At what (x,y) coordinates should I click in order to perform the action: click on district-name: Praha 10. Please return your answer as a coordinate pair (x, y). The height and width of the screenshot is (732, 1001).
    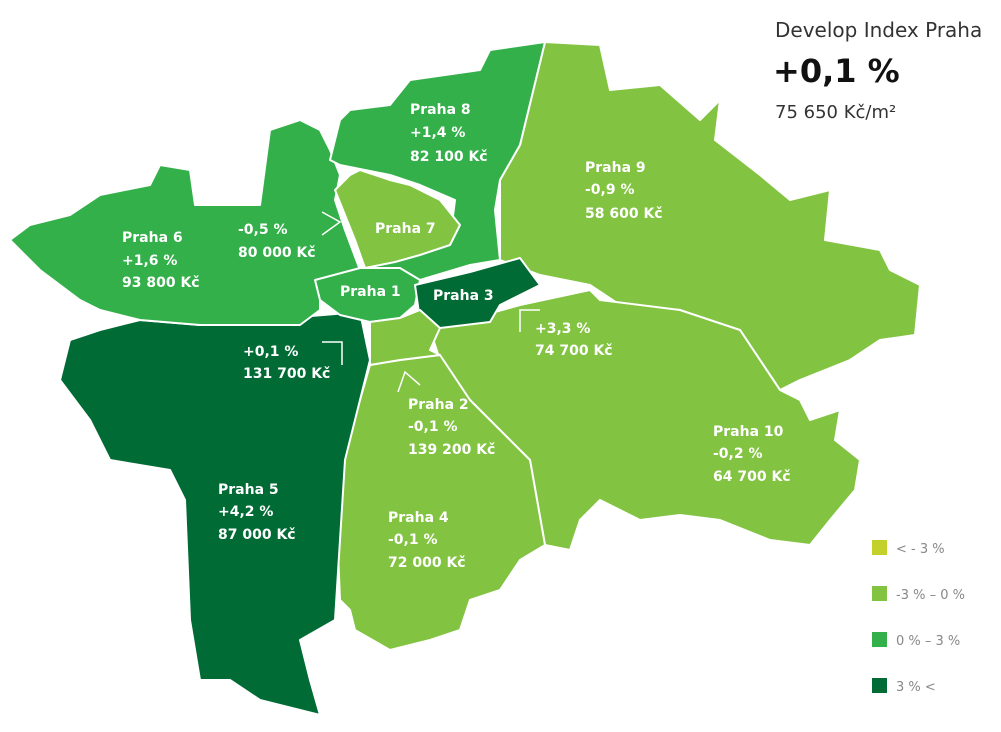
    Looking at the image, I should click on (748, 432).